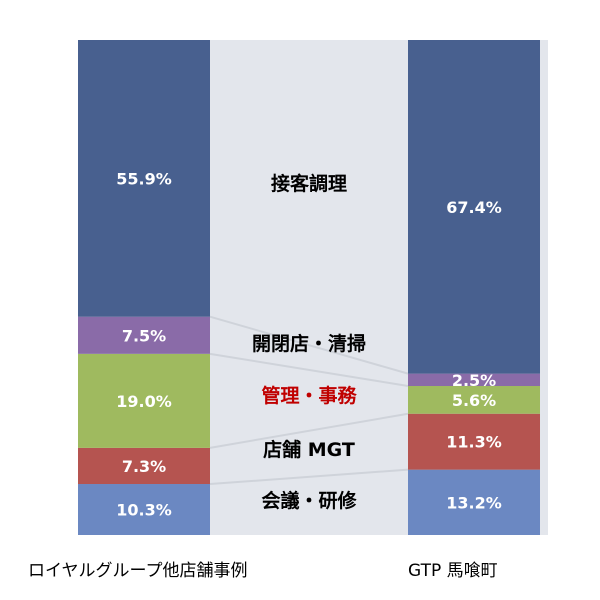 The height and width of the screenshot is (600, 600). I want to click on data-label-1-2: 5.6%, so click(474, 400).